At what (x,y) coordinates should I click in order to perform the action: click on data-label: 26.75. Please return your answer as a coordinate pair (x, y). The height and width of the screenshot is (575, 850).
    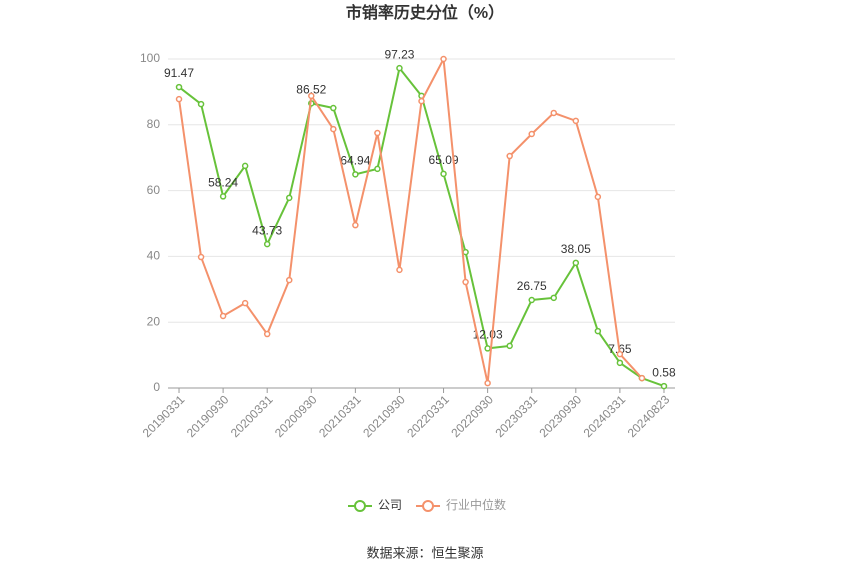
    Looking at the image, I should click on (532, 286).